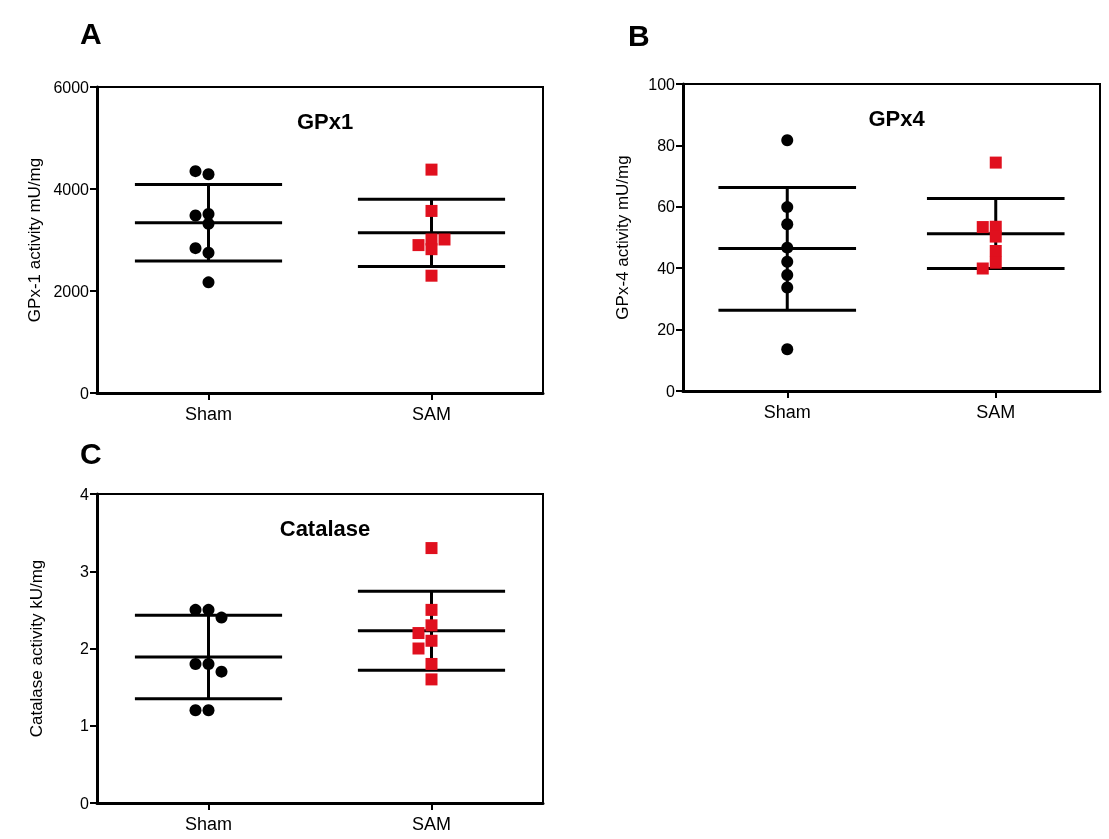 This screenshot has height=839, width=1109. I want to click on text: GPx4, so click(897, 118).